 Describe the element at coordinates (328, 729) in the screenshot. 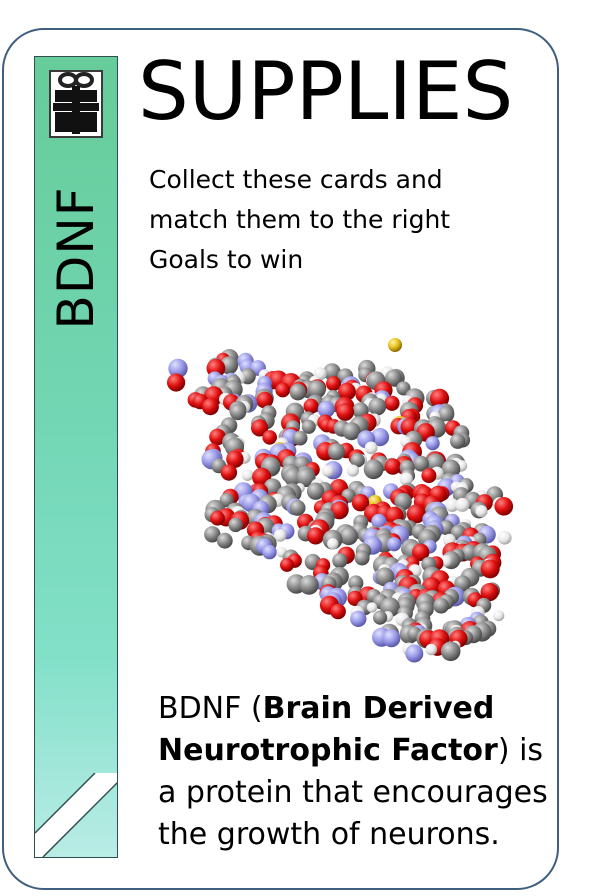

I see `description-full-name: Brain Derived Neurotrophic Factor` at that location.